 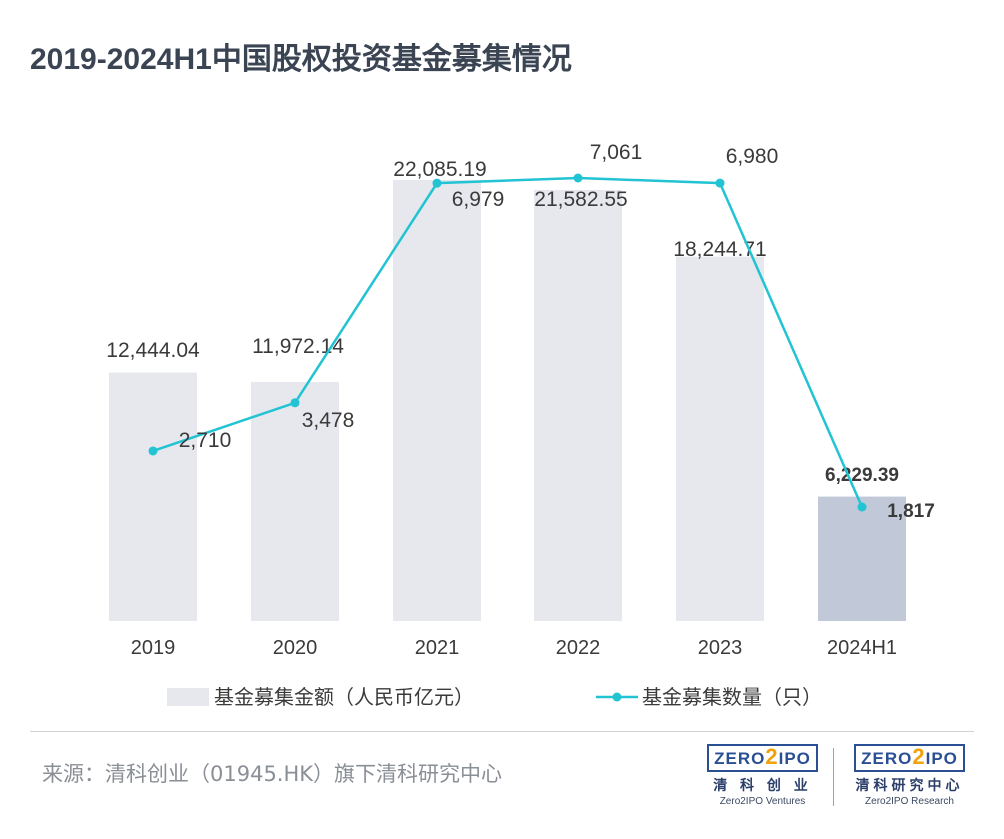 What do you see at coordinates (862, 475) in the screenshot?
I see `bar-value-label: 6,229.39` at bounding box center [862, 475].